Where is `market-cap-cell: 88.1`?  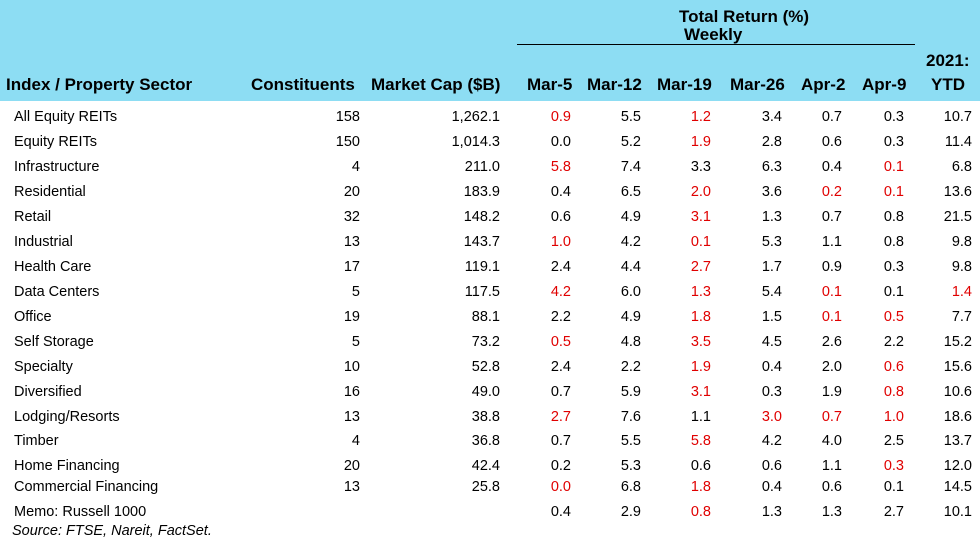 market-cap-cell: 88.1 is located at coordinates (485, 317).